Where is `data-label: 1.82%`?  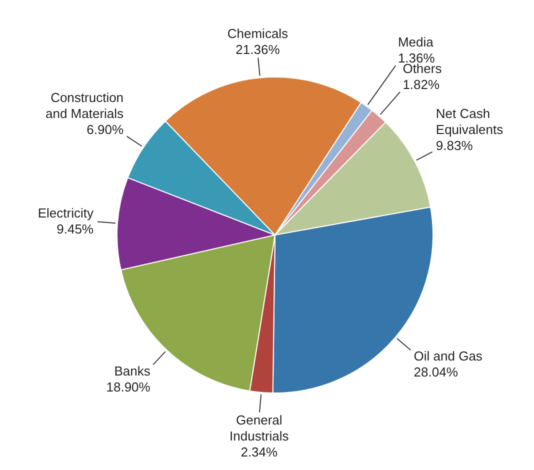
data-label: 1.82% is located at coordinates (421, 84).